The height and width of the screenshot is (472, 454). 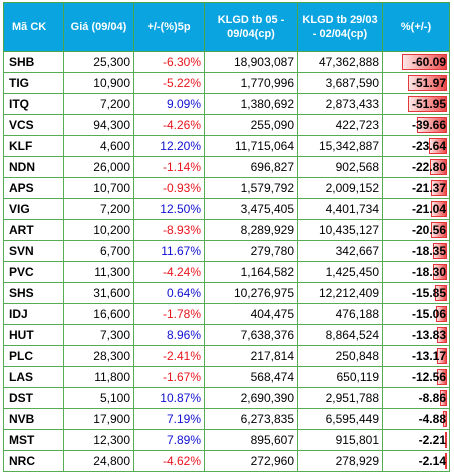 What do you see at coordinates (428, 230) in the screenshot?
I see `volume-change-value: -20.56` at bounding box center [428, 230].